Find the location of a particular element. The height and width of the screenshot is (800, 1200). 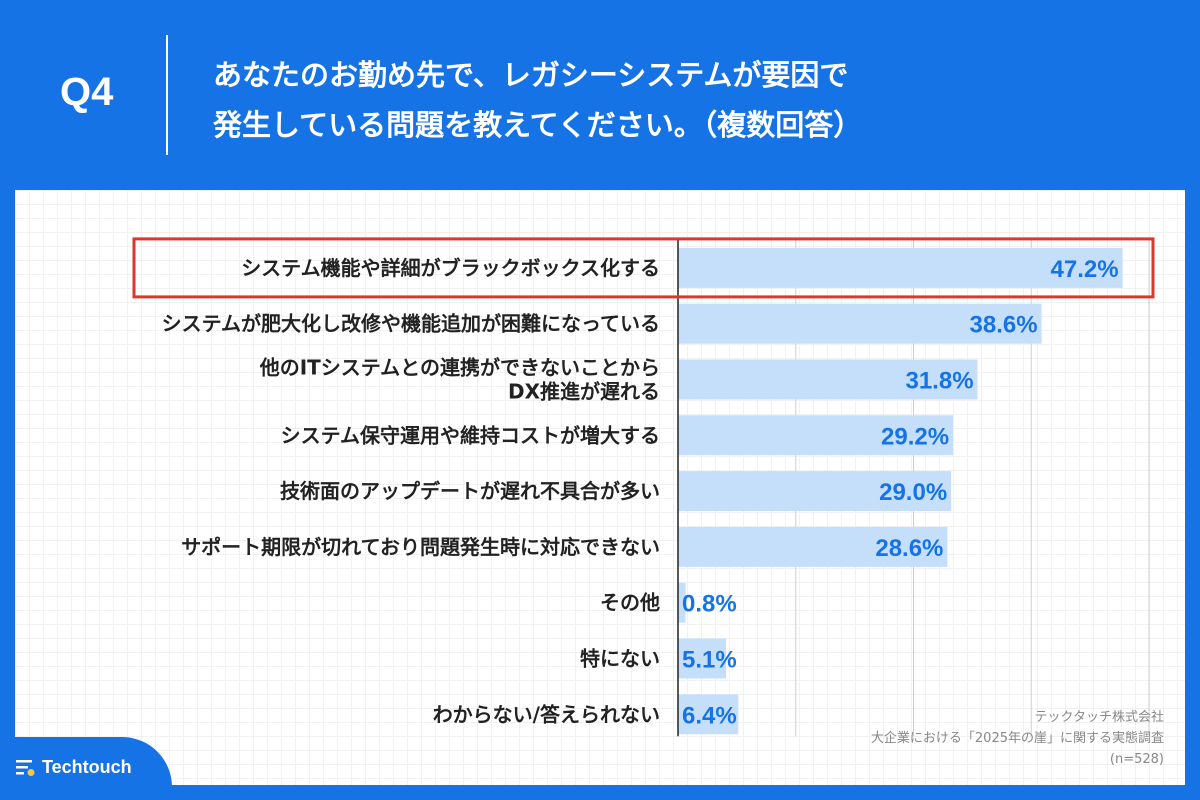

category-label: わからない/答えられない is located at coordinates (546, 714).